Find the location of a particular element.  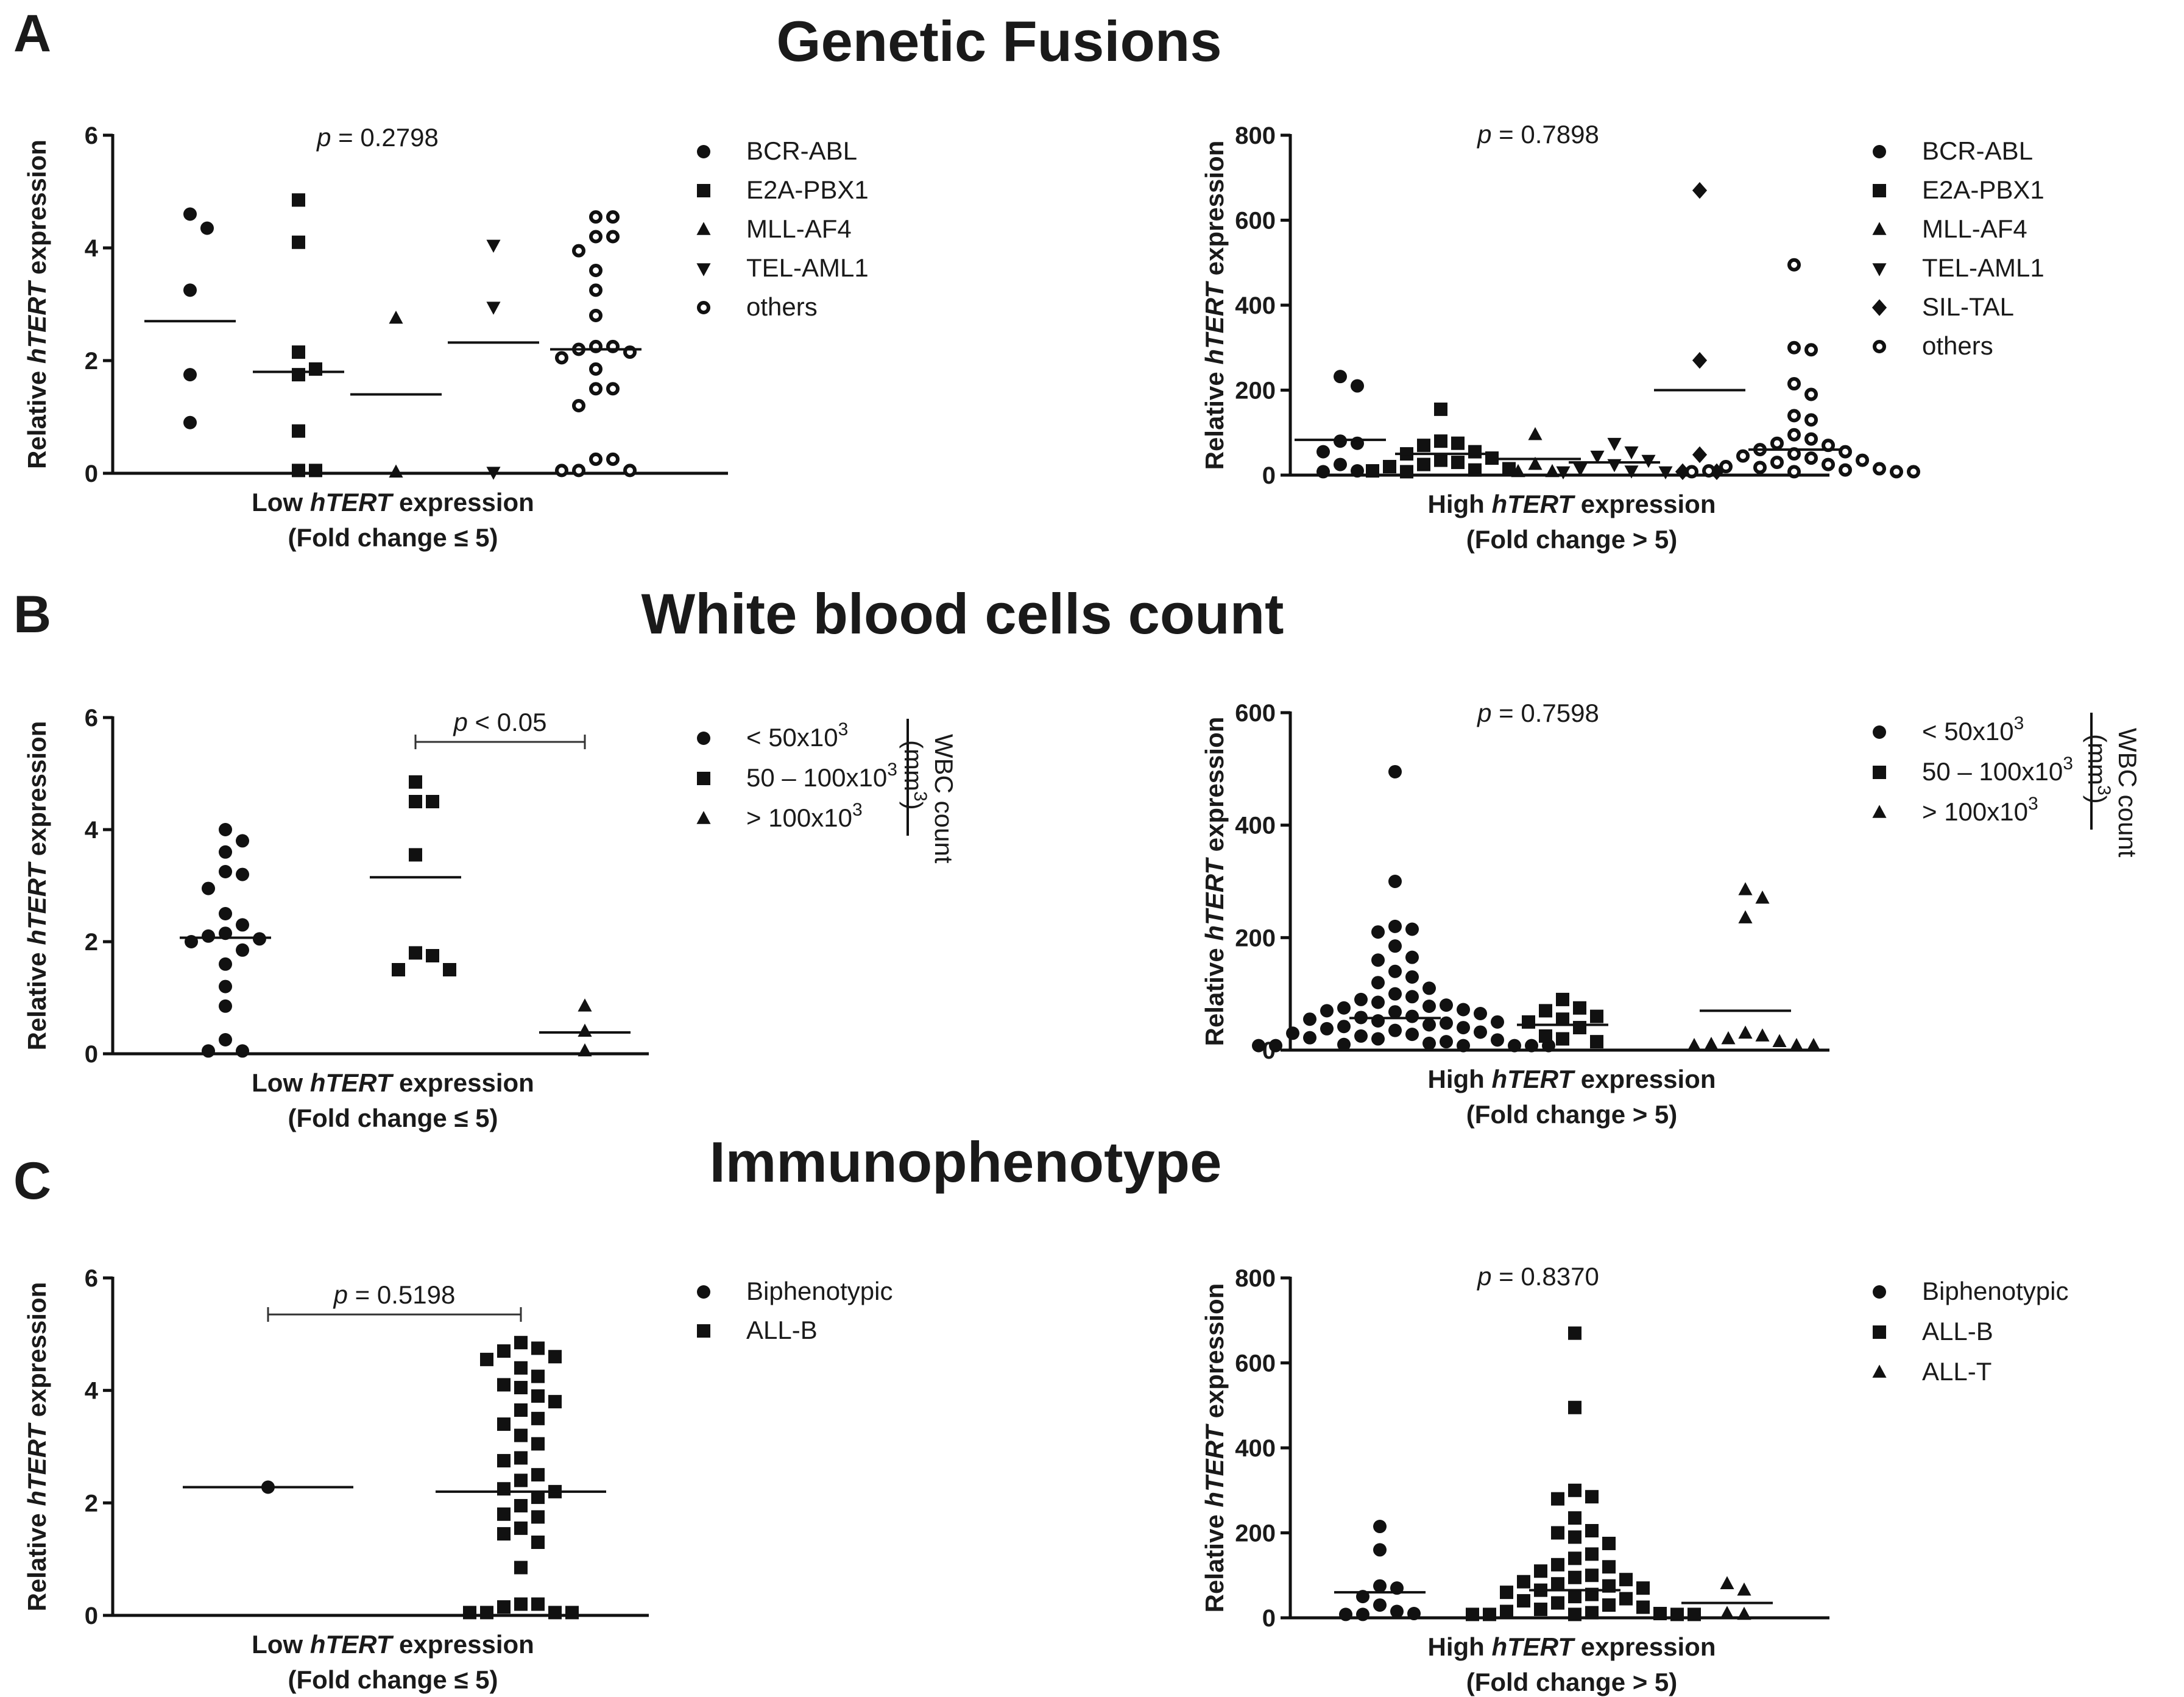

y-tick-label: 600 is located at coordinates (1255, 221).